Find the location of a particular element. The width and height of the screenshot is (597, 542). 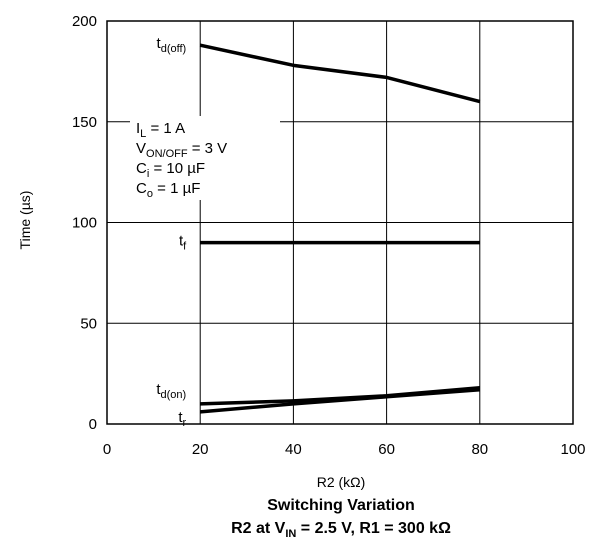

conditions-box-bg is located at coordinates (205, 158).